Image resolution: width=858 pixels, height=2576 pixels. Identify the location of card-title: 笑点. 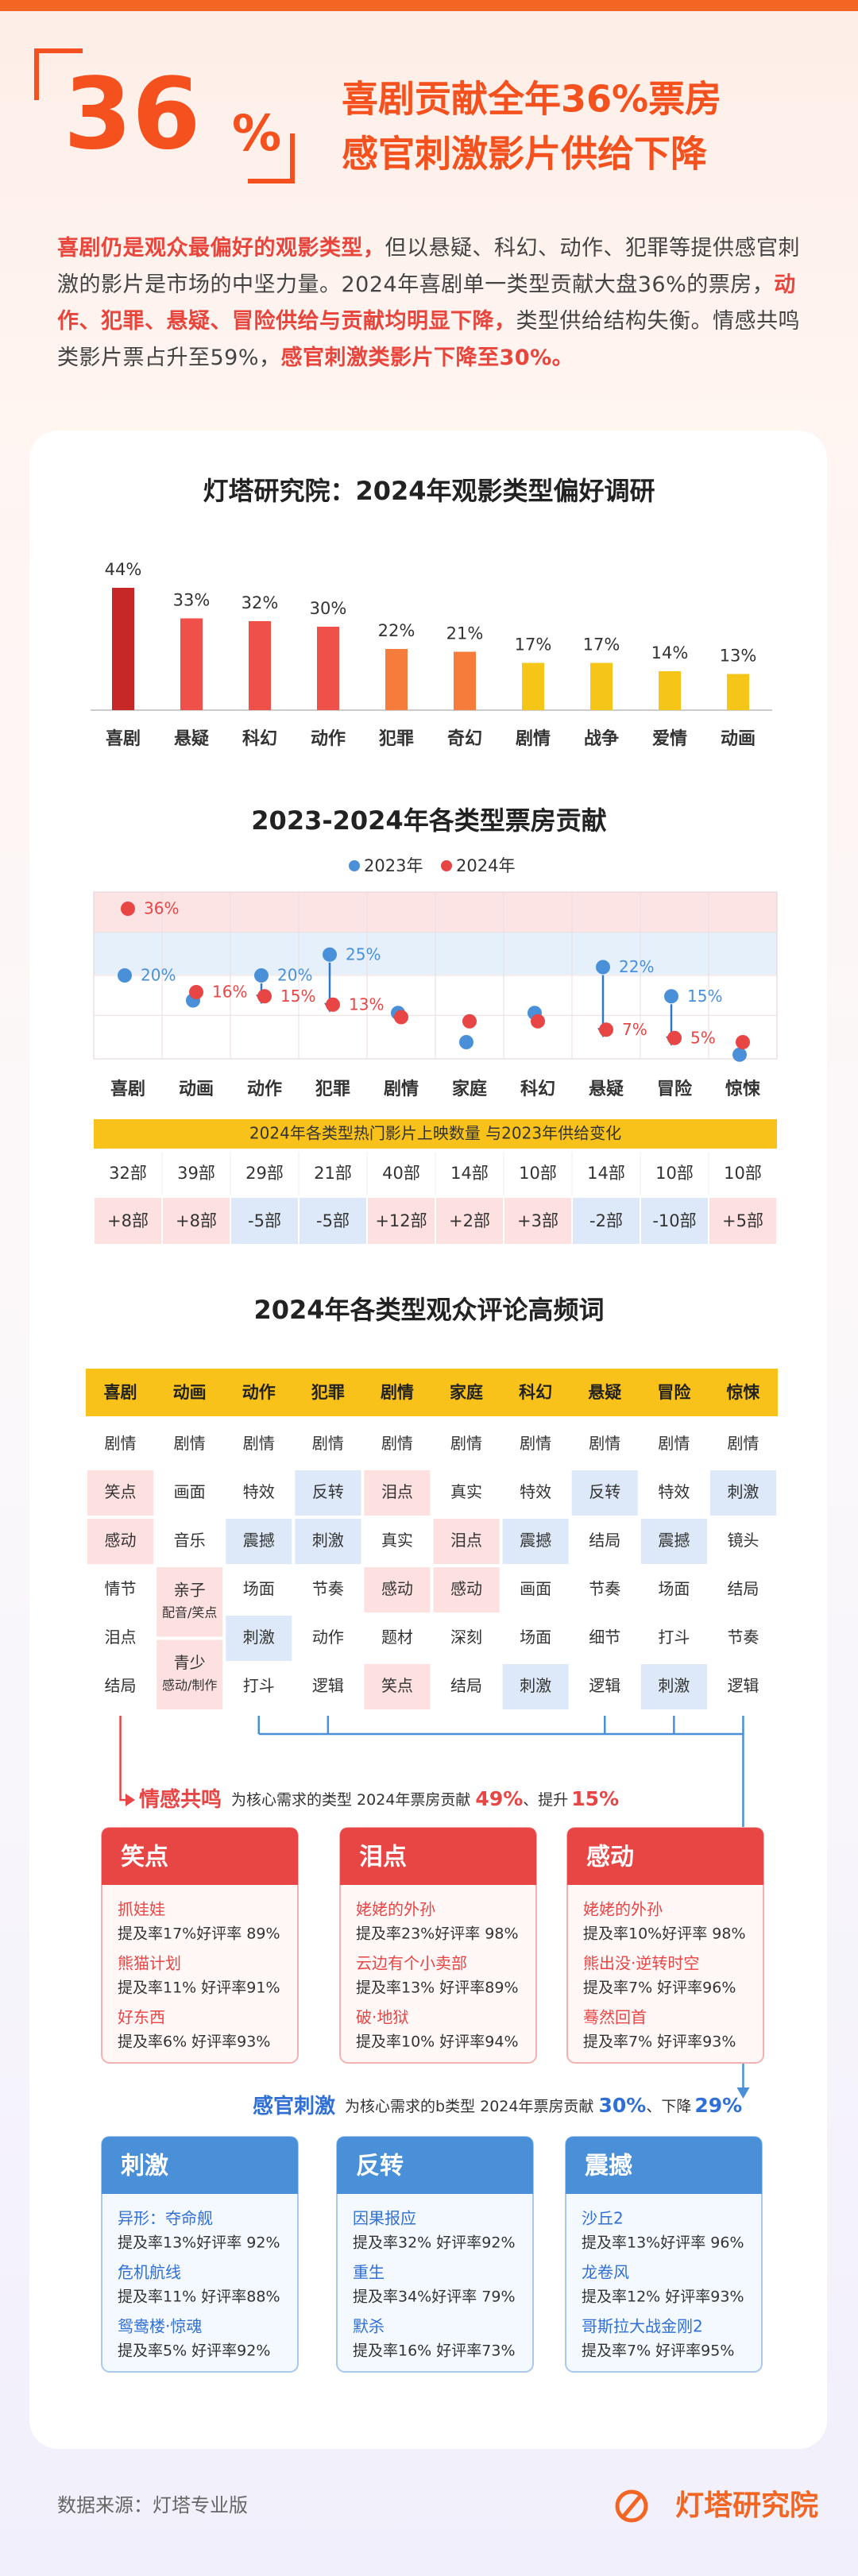
(144, 1858).